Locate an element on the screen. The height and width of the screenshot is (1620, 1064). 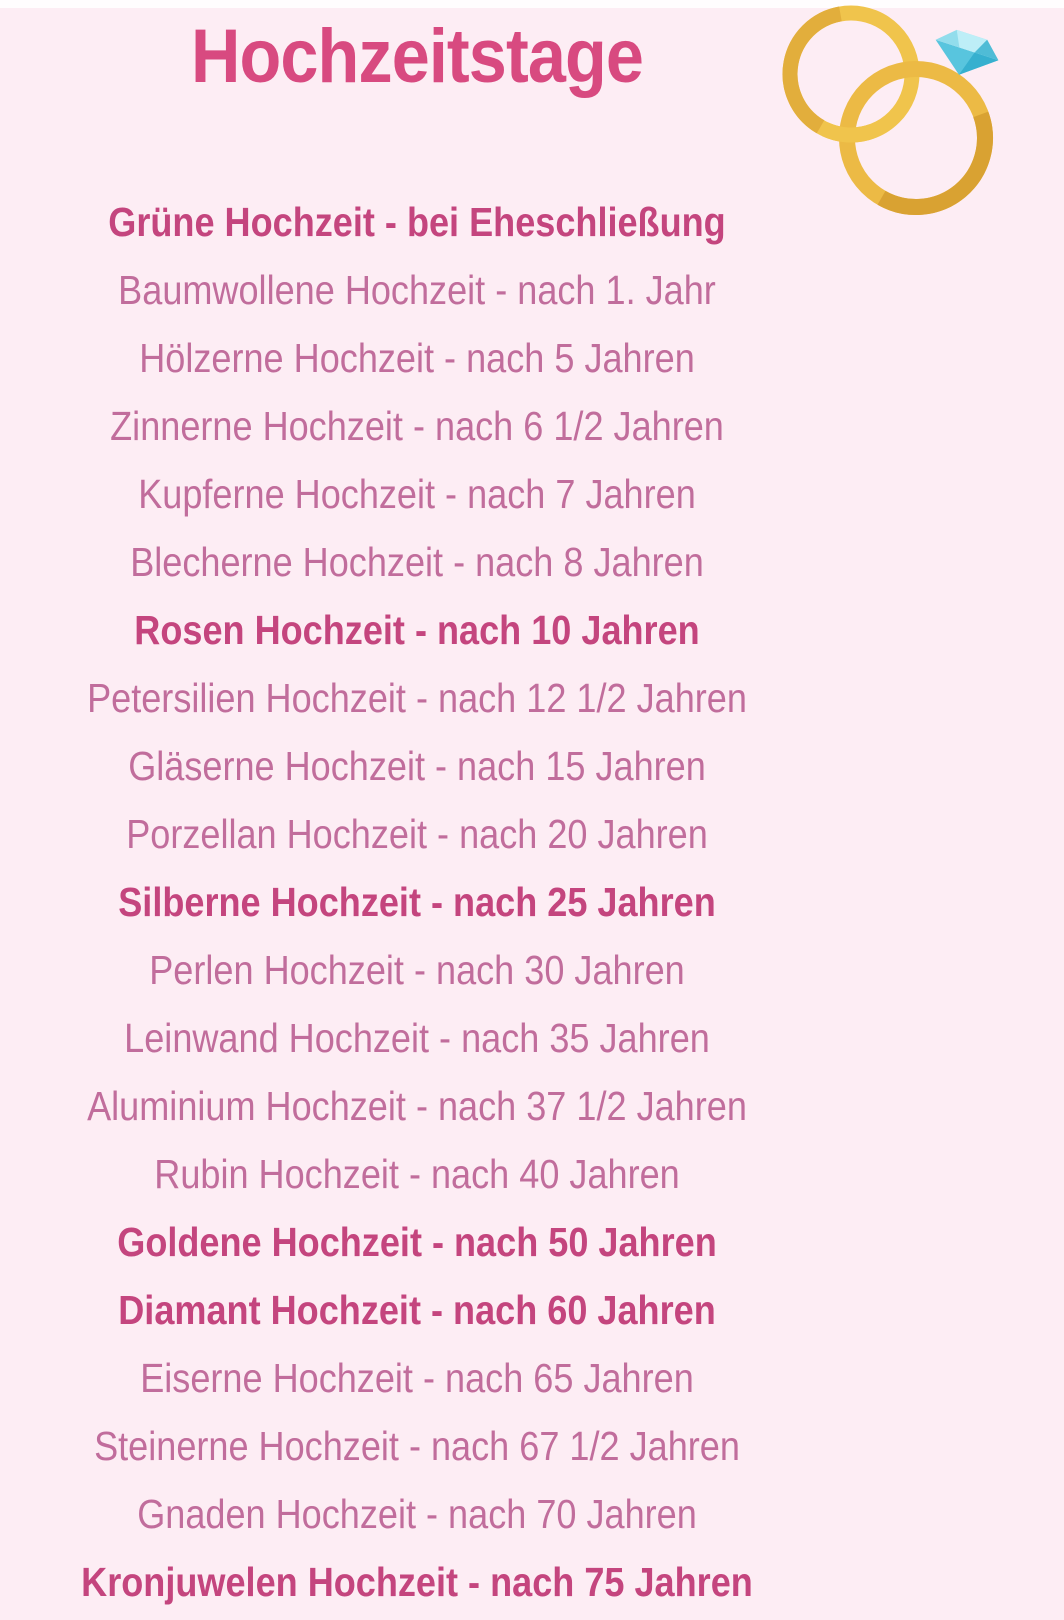
anniversary-item: Gnaden Hochzeit - nach 70 Jahren is located at coordinates (417, 1514).